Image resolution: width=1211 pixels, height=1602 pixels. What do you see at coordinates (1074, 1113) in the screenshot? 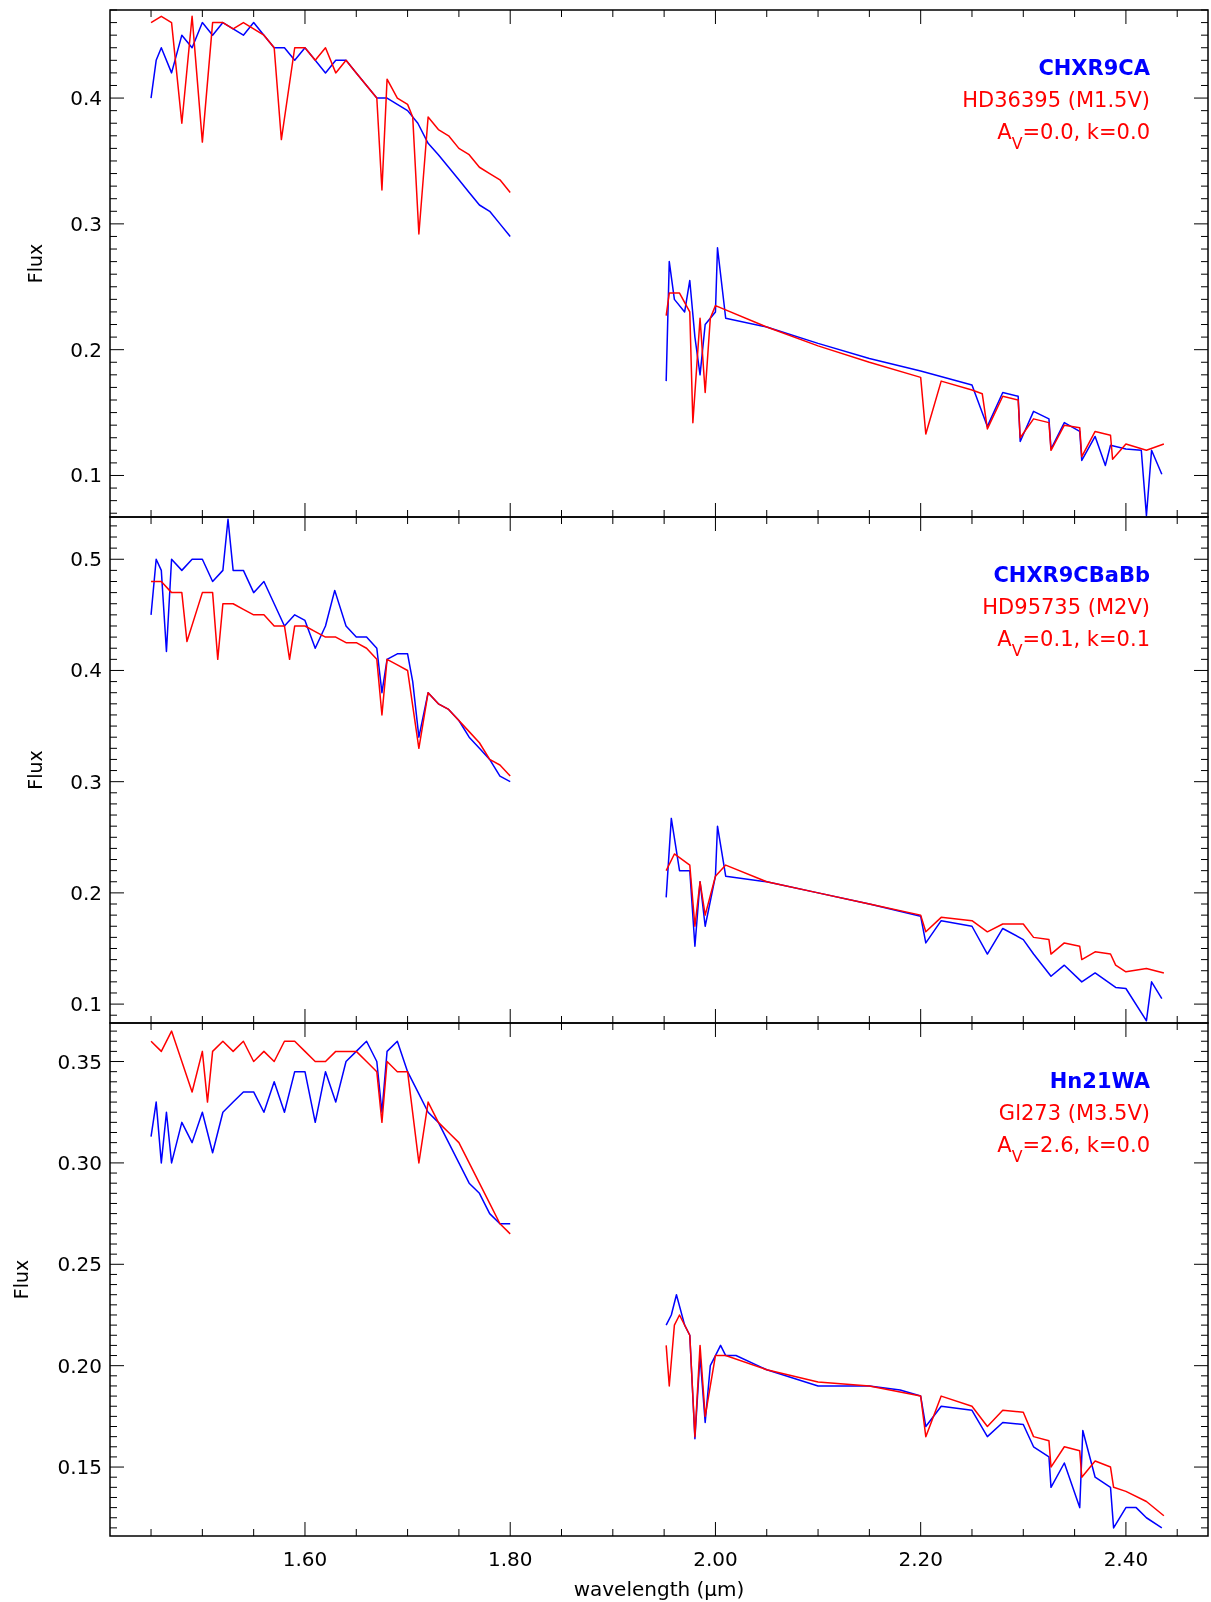
I see `text: Gl273 (M3.5V)` at bounding box center [1074, 1113].